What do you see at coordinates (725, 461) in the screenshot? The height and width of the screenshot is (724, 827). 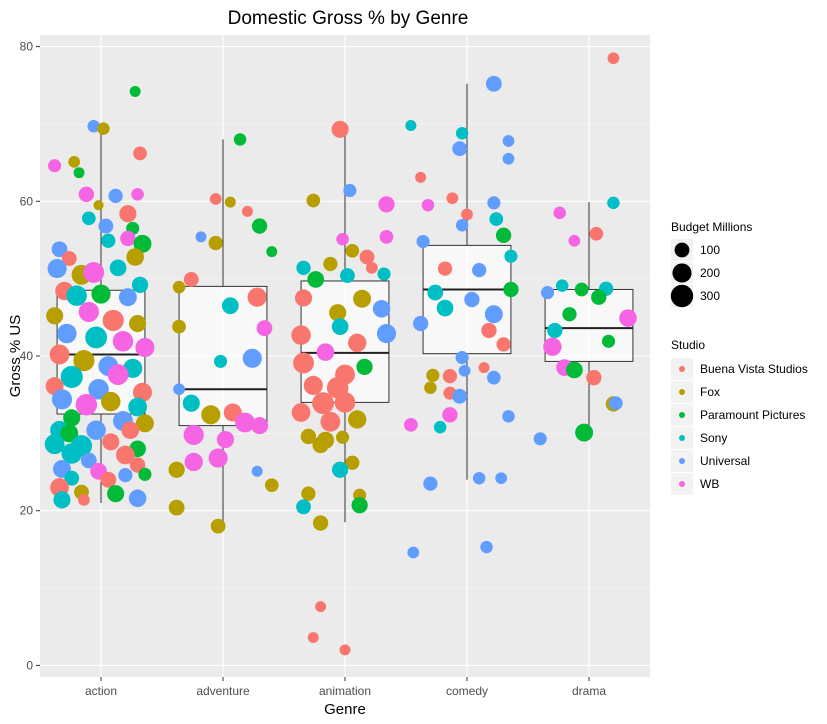 I see `color-legend-label: Universal` at bounding box center [725, 461].